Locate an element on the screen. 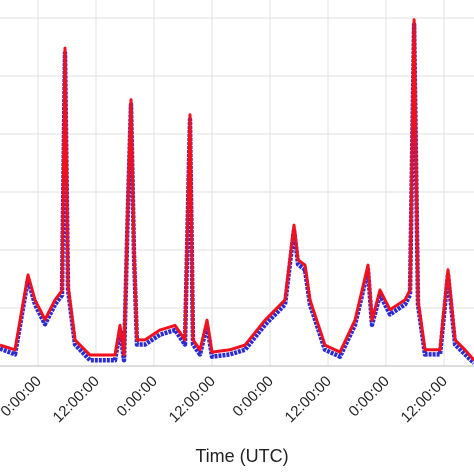  x-axis-label: Time (UTC) is located at coordinates (241, 456).